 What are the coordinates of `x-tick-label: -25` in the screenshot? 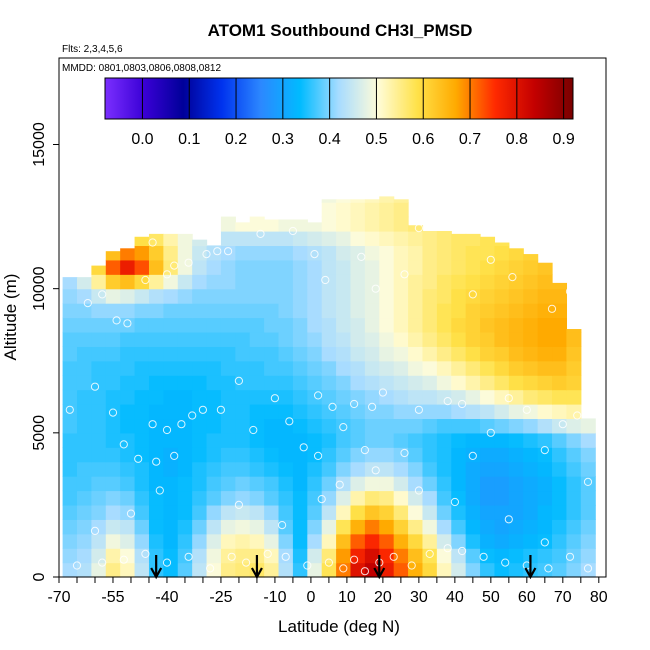 It's located at (220, 597).